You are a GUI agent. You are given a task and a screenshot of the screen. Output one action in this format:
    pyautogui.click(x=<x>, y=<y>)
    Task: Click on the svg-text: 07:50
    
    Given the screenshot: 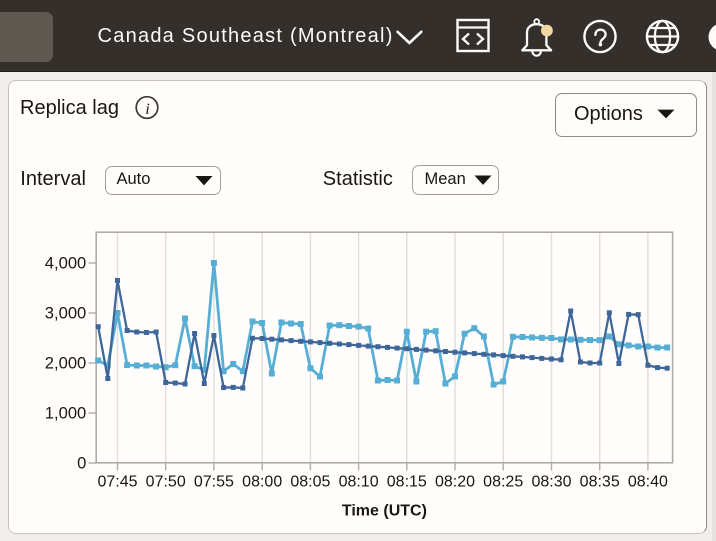 What is the action you would take?
    pyautogui.click(x=166, y=482)
    